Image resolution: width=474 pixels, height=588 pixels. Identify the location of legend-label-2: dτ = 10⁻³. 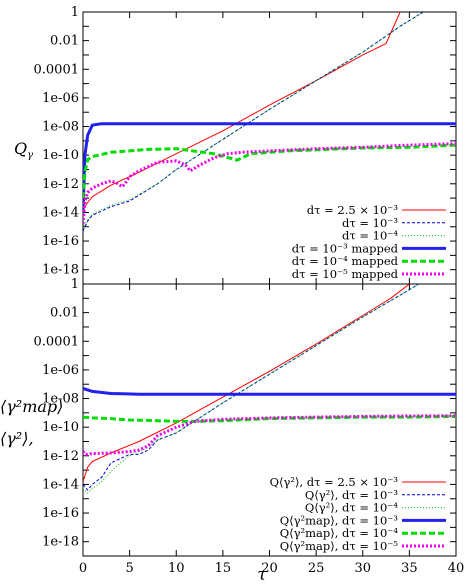
(370, 223).